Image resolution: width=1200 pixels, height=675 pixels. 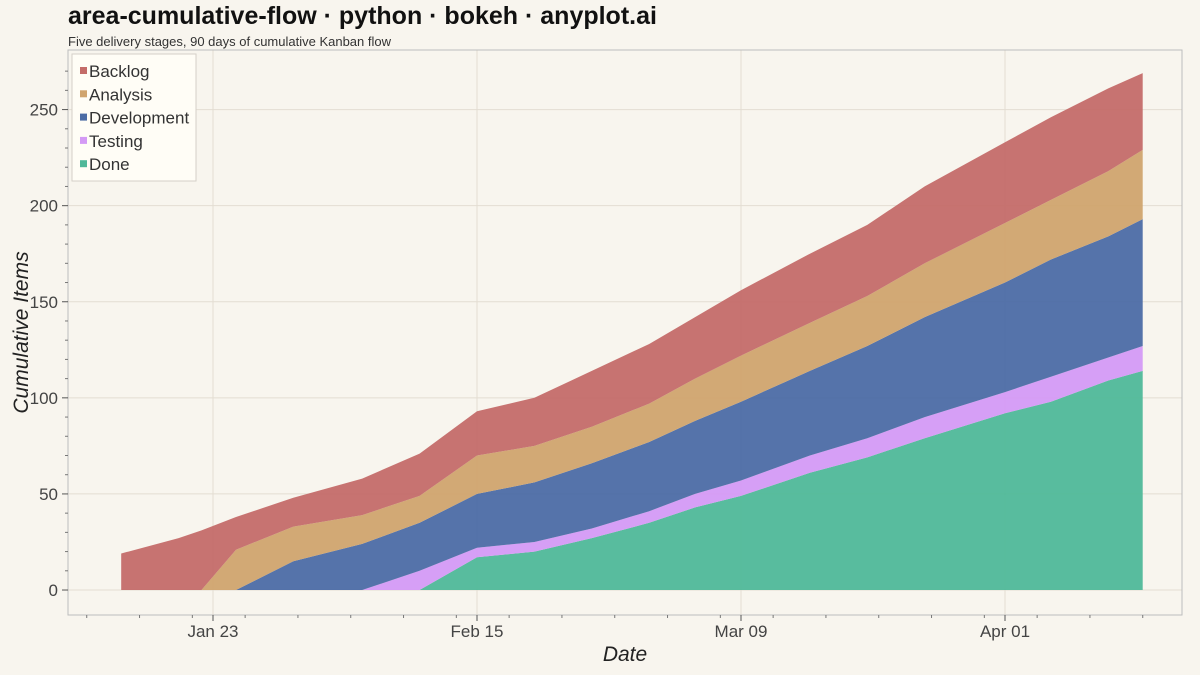 I want to click on legend-label-testing: Testing, so click(x=116, y=141).